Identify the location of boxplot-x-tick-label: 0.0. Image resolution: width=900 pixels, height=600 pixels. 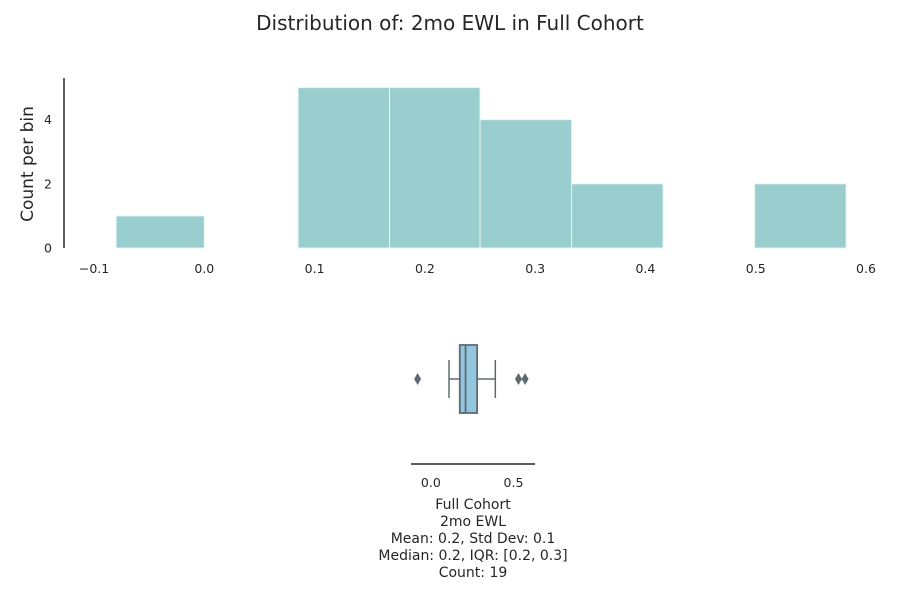
(431, 482).